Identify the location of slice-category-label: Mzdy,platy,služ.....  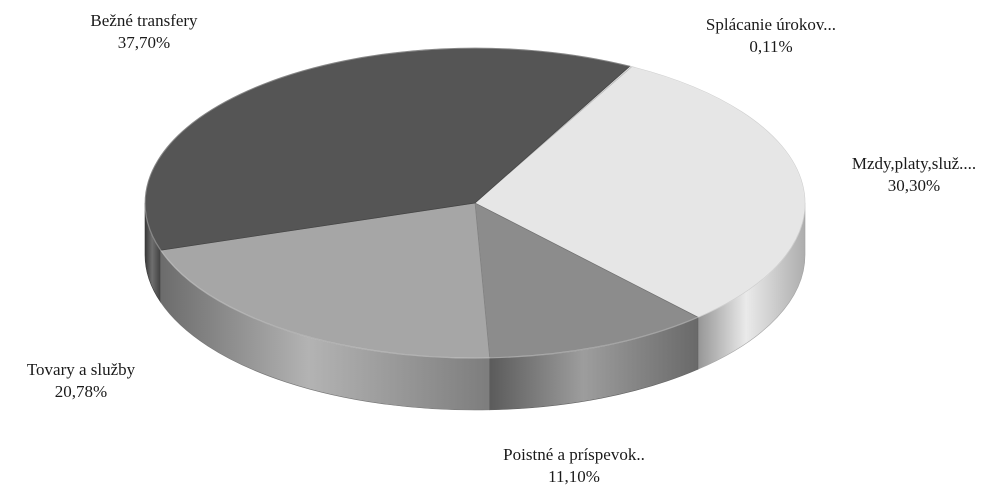
(914, 163).